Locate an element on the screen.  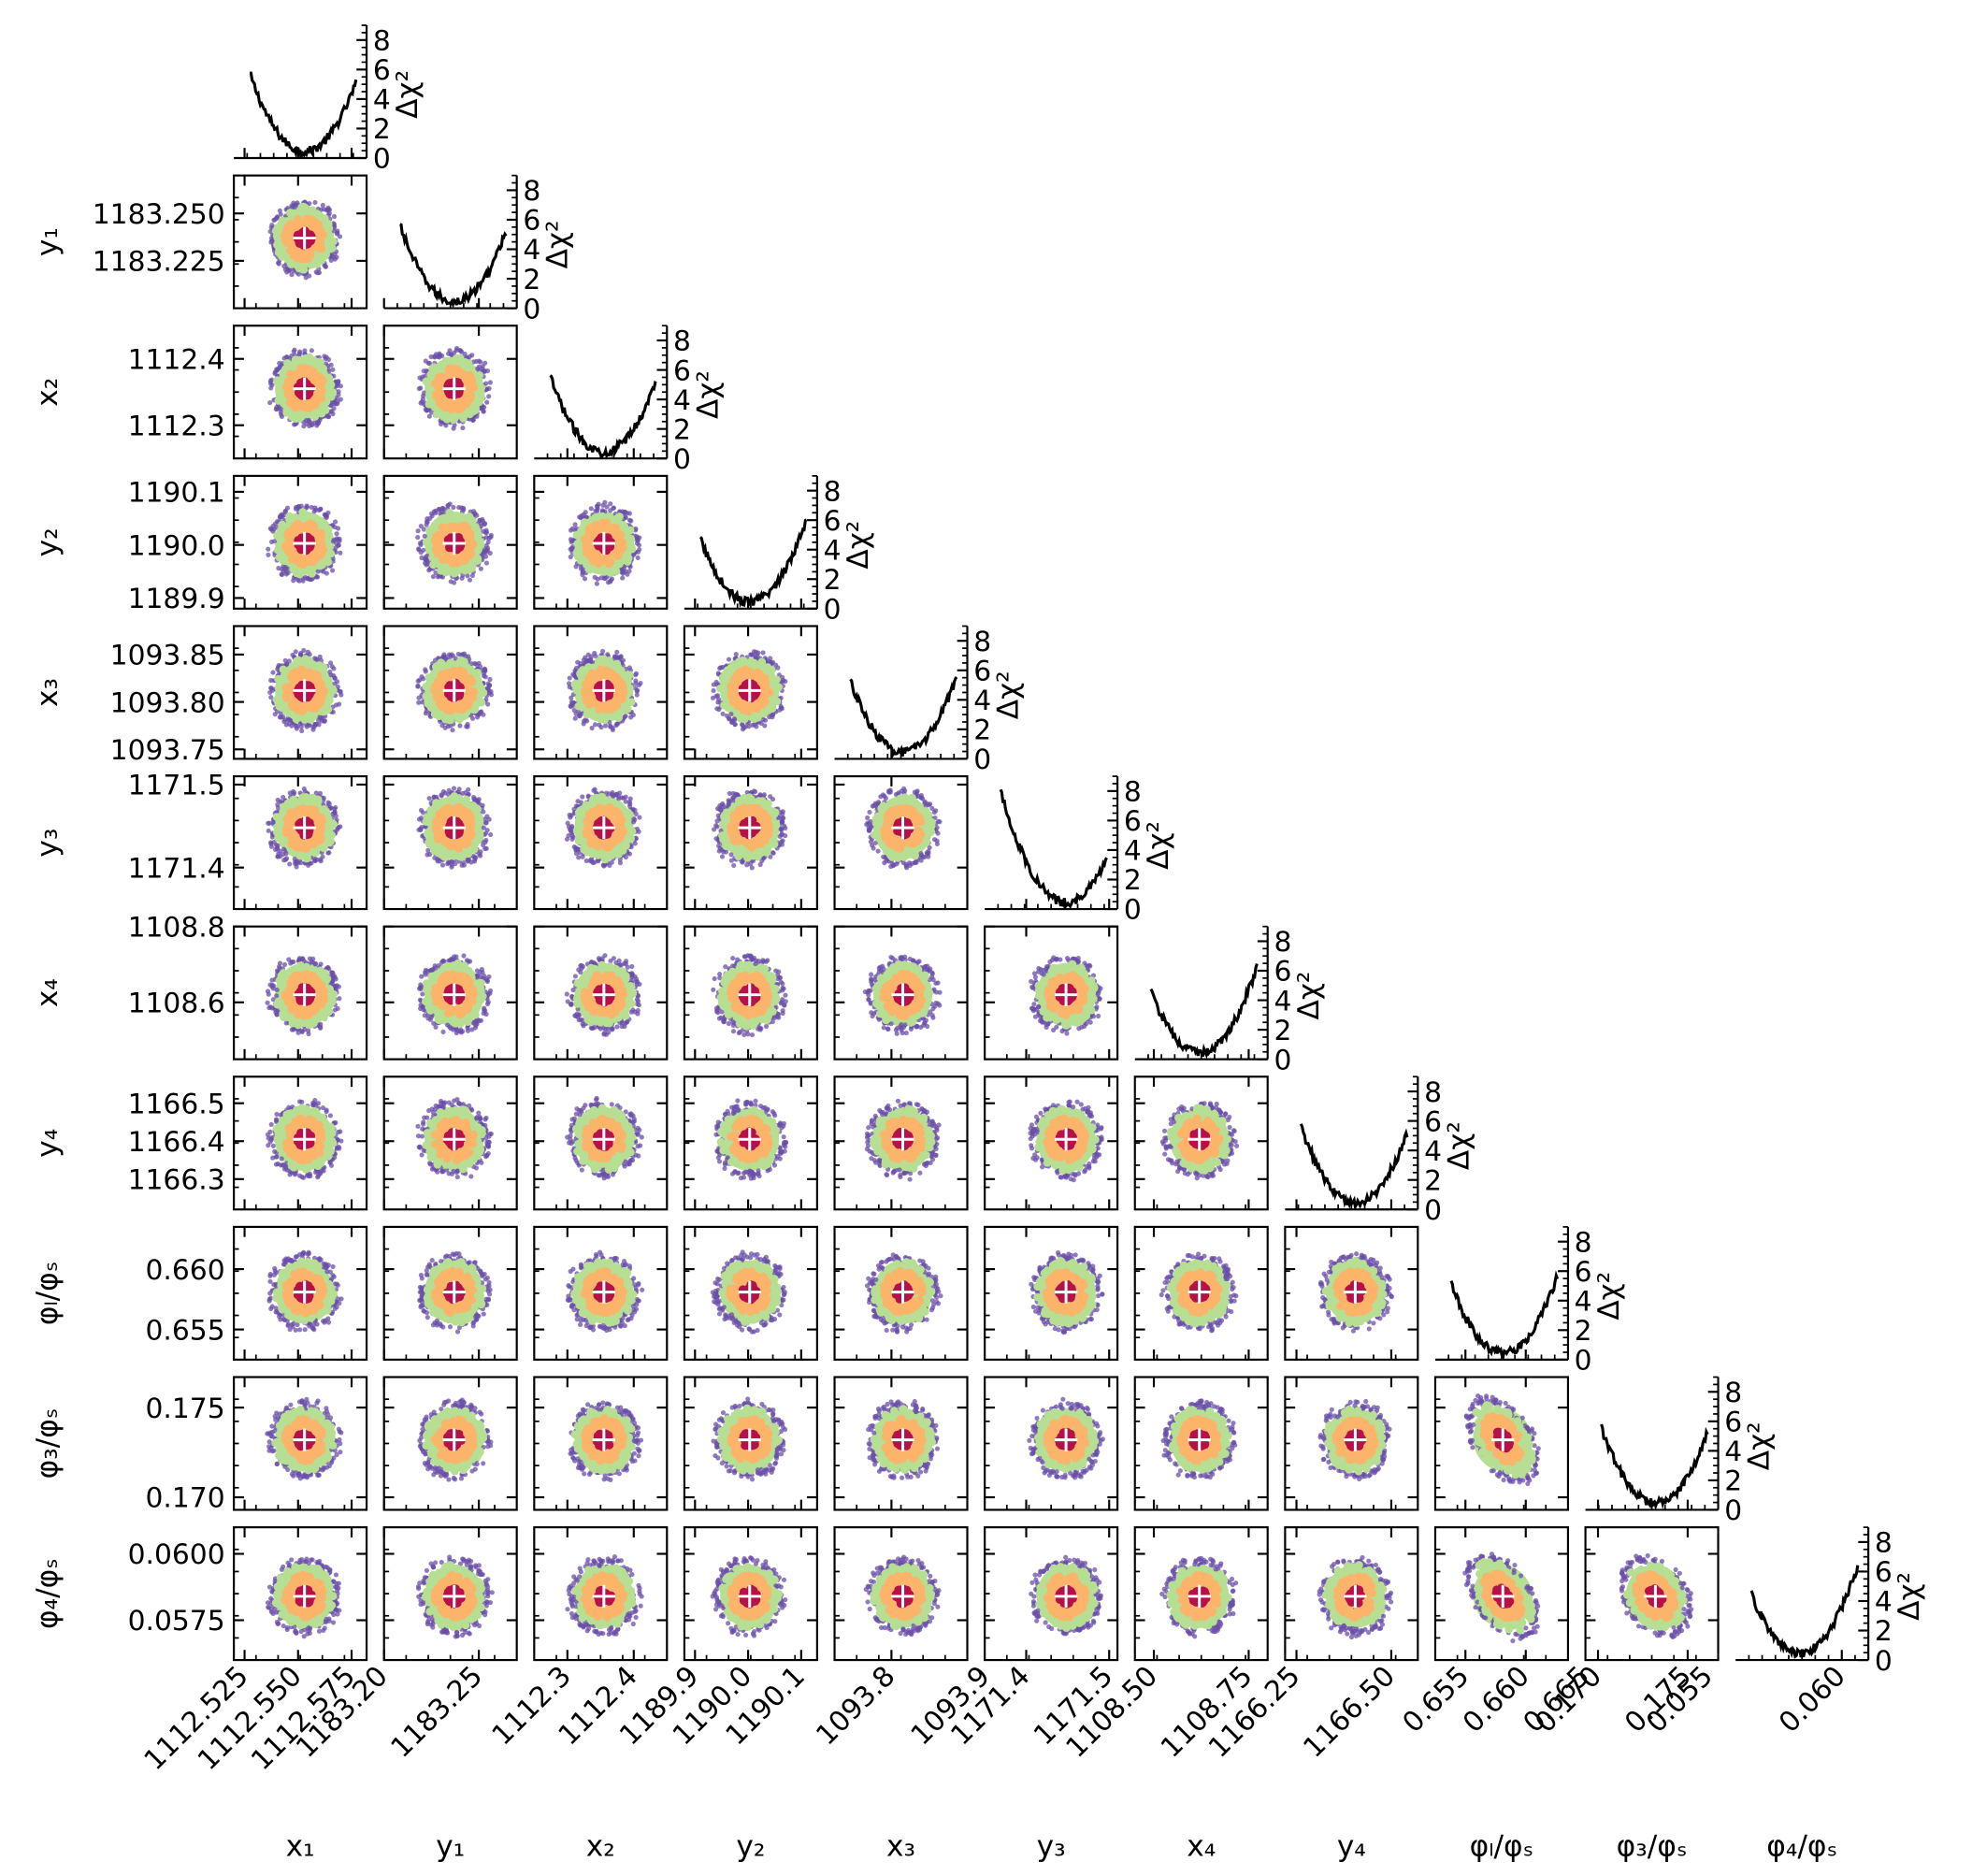
y-tick-label: 2 is located at coordinates (833, 581).